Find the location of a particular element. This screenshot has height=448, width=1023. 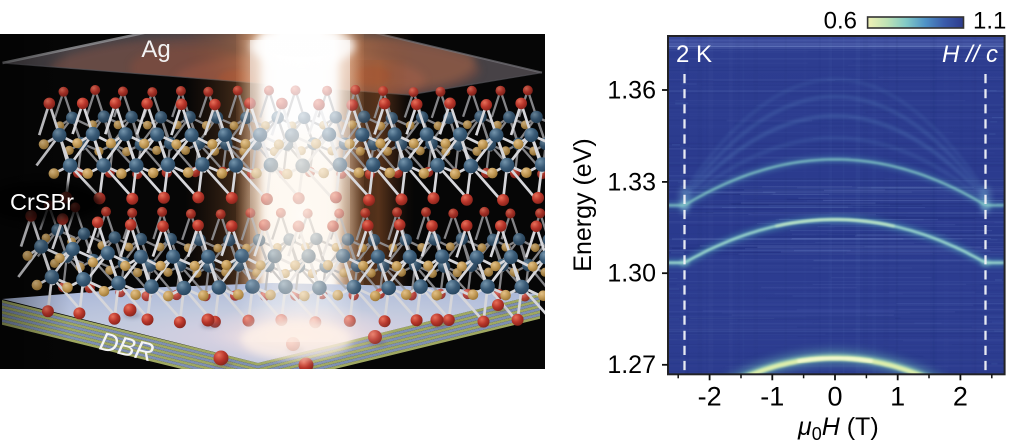

svg-text: 1.1 is located at coordinates (989, 21).